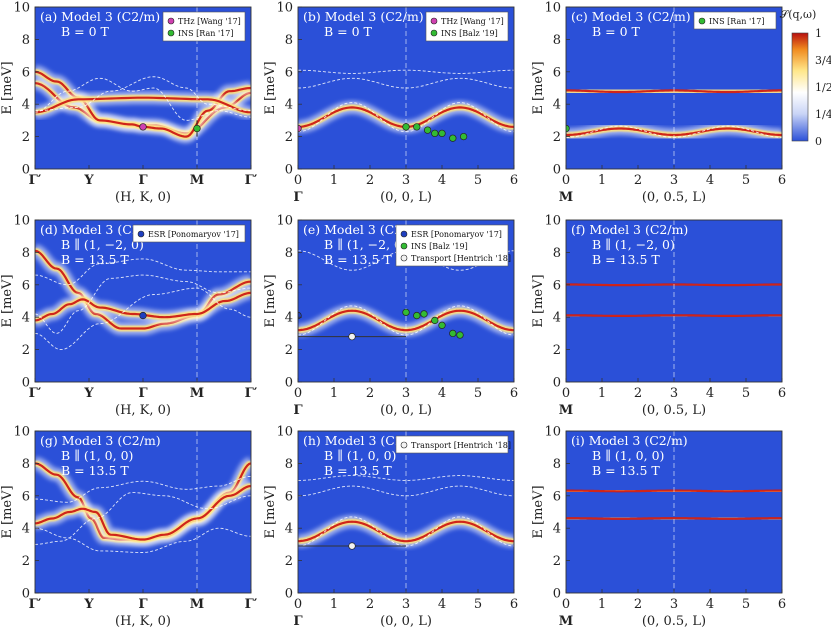 The image size is (831, 637). I want to click on legend: THz [Wang '17] INS [Balz '19], so click(467, 26).